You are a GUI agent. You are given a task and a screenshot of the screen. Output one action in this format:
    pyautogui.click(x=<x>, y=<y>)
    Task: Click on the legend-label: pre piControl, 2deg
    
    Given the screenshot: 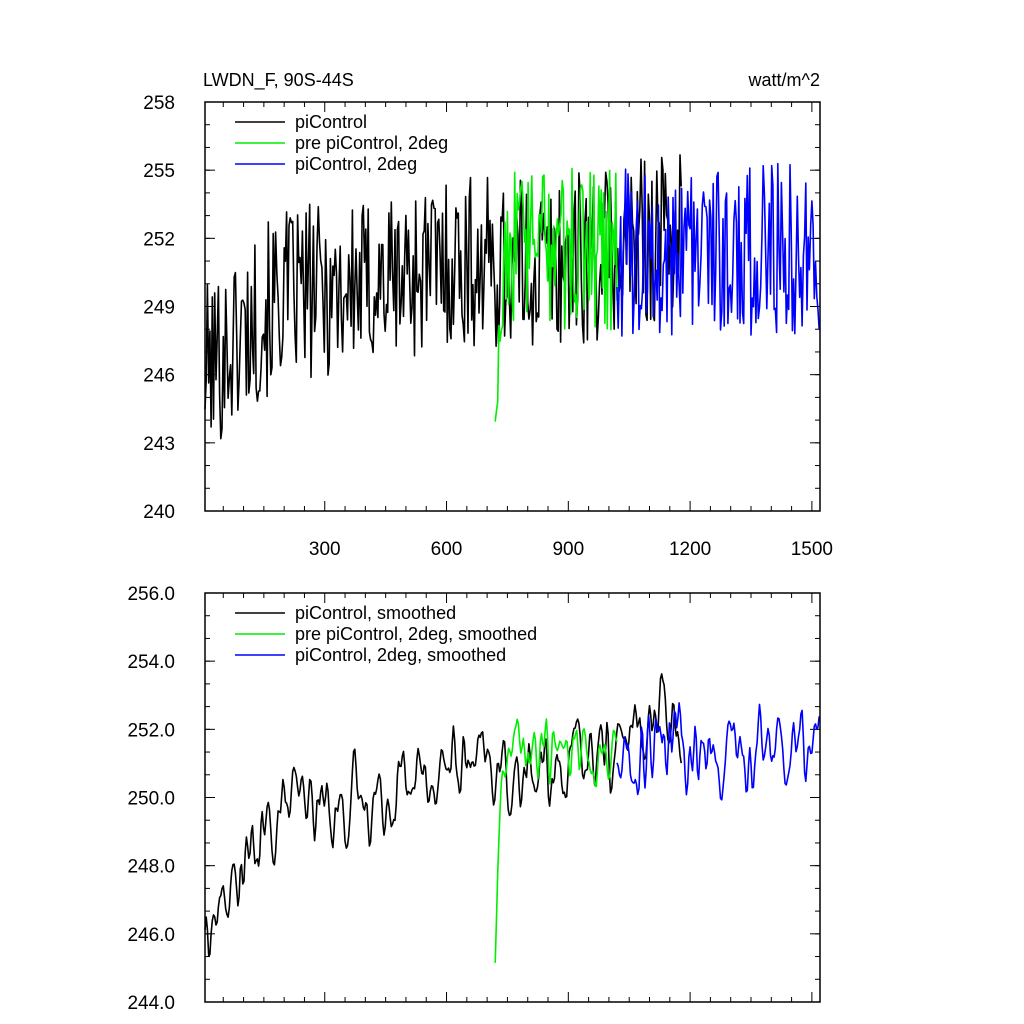 What is the action you would take?
    pyautogui.click(x=371, y=143)
    